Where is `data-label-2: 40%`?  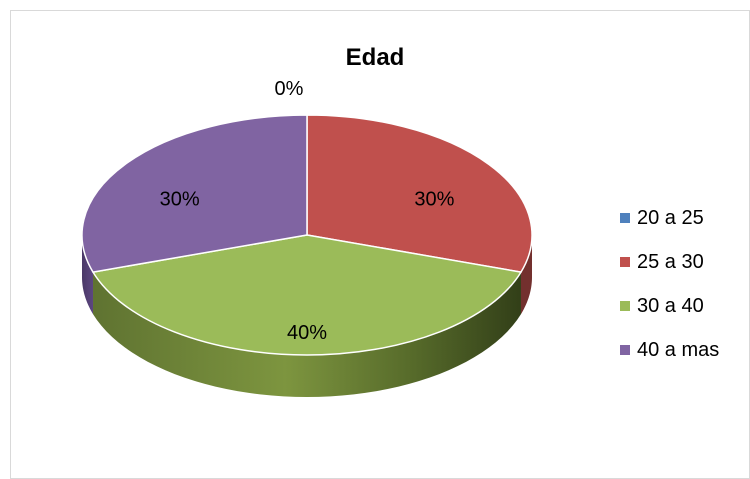 data-label-2: 40% is located at coordinates (307, 333).